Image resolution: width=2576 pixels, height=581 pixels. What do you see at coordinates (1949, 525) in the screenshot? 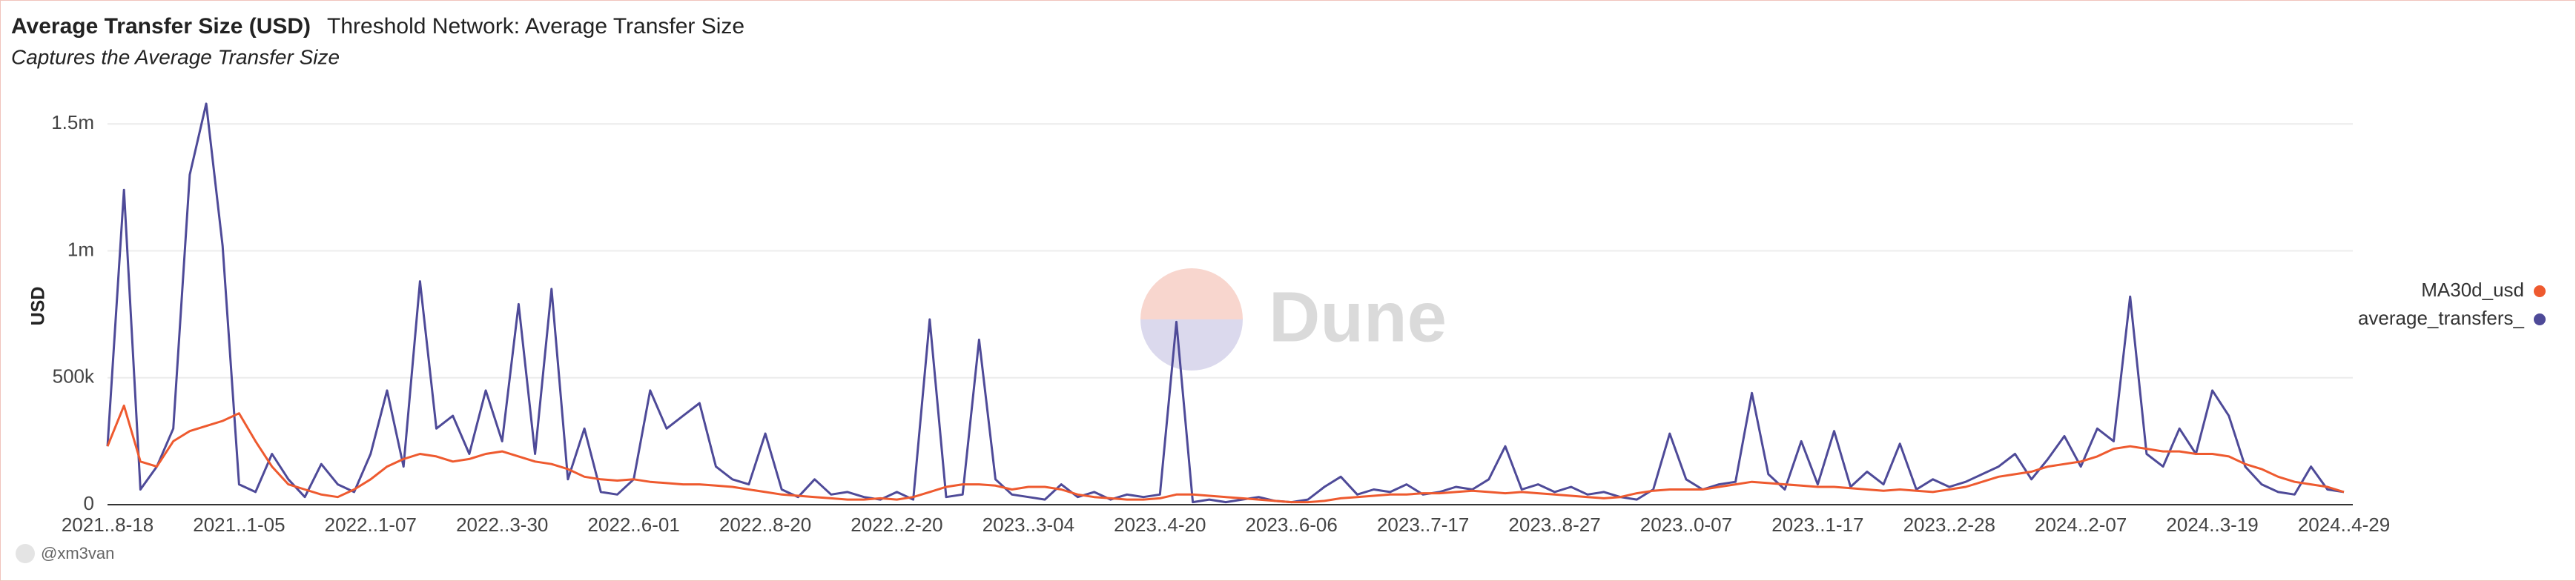
I see `x-tick-label: 2023..2-28` at bounding box center [1949, 525].